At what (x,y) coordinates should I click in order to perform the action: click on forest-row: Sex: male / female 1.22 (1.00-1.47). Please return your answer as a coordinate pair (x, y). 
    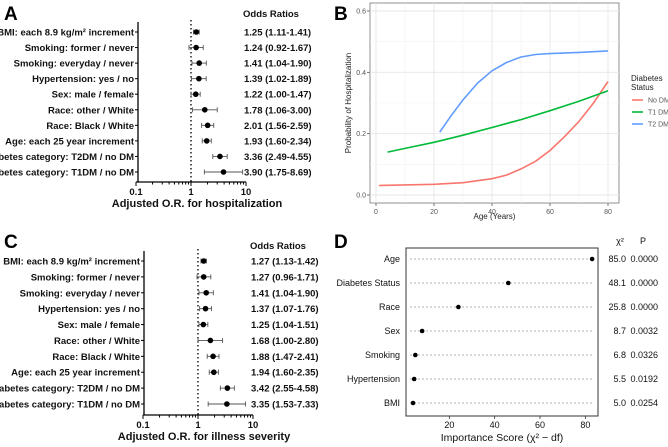
    Looking at the image, I should click on (182, 95).